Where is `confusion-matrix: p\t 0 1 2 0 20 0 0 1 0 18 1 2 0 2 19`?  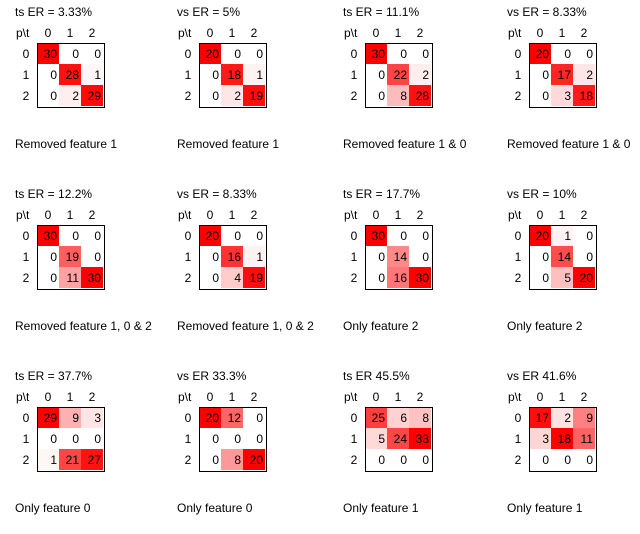 confusion-matrix: p\t 0 1 2 0 20 0 0 1 0 18 1 2 0 2 19 is located at coordinates (221, 64).